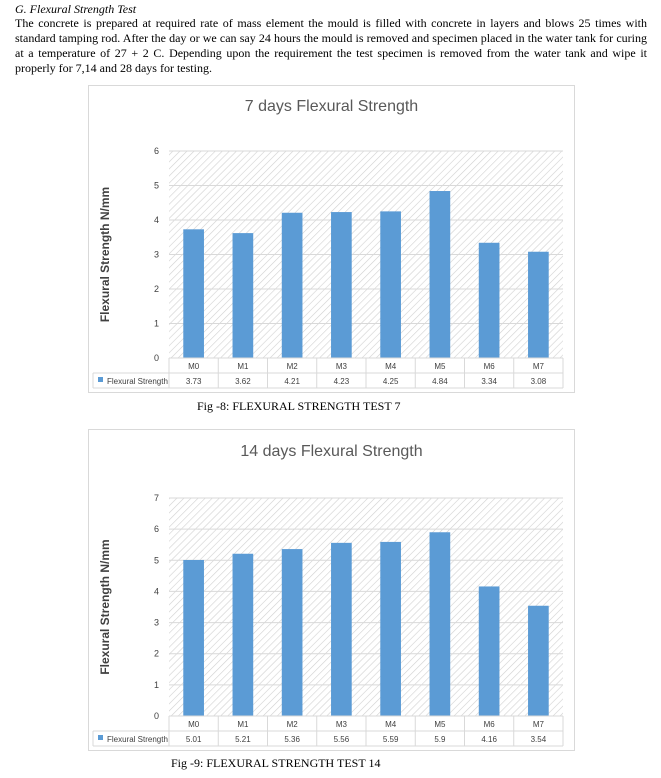 This screenshot has height=778, width=661. I want to click on chart-title: 7 days Flexural Strength, so click(331, 106).